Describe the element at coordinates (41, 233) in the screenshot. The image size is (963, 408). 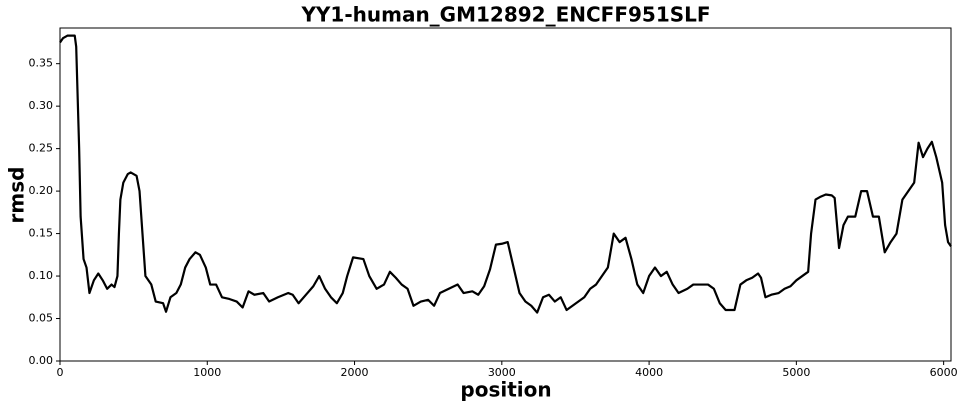
I see `y-tick-label: 0.15` at that location.